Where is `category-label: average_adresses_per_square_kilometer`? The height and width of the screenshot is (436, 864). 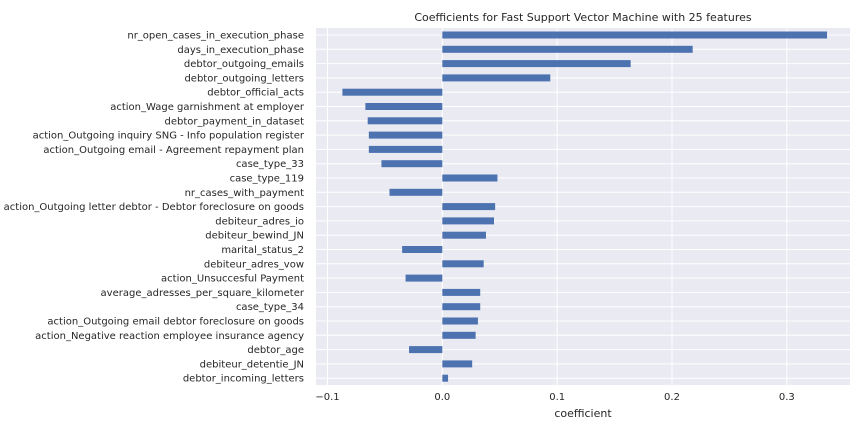
category-label: average_adresses_per_square_kilometer is located at coordinates (203, 293).